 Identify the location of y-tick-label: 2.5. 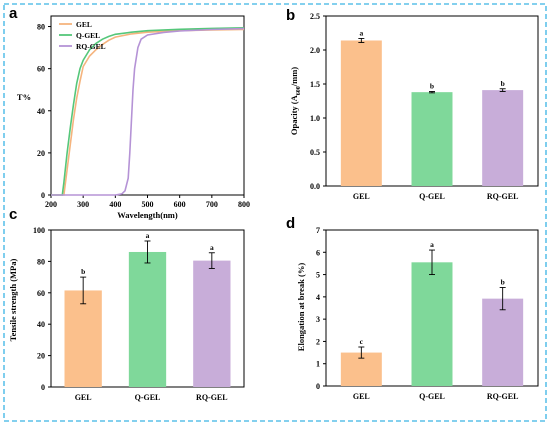
(315, 16).